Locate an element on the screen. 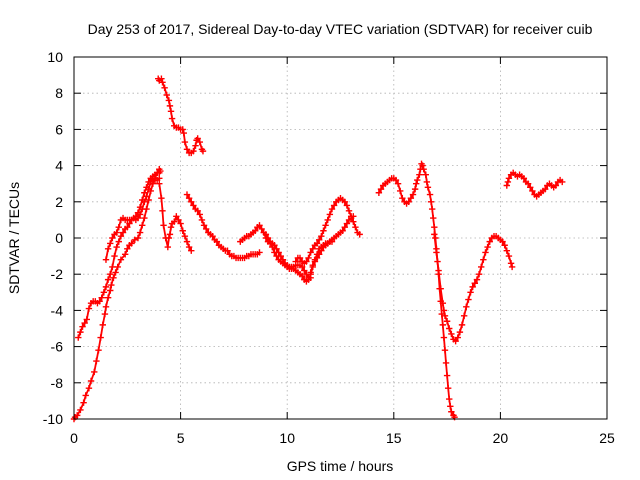  x-tick-label: 0 is located at coordinates (74, 438).